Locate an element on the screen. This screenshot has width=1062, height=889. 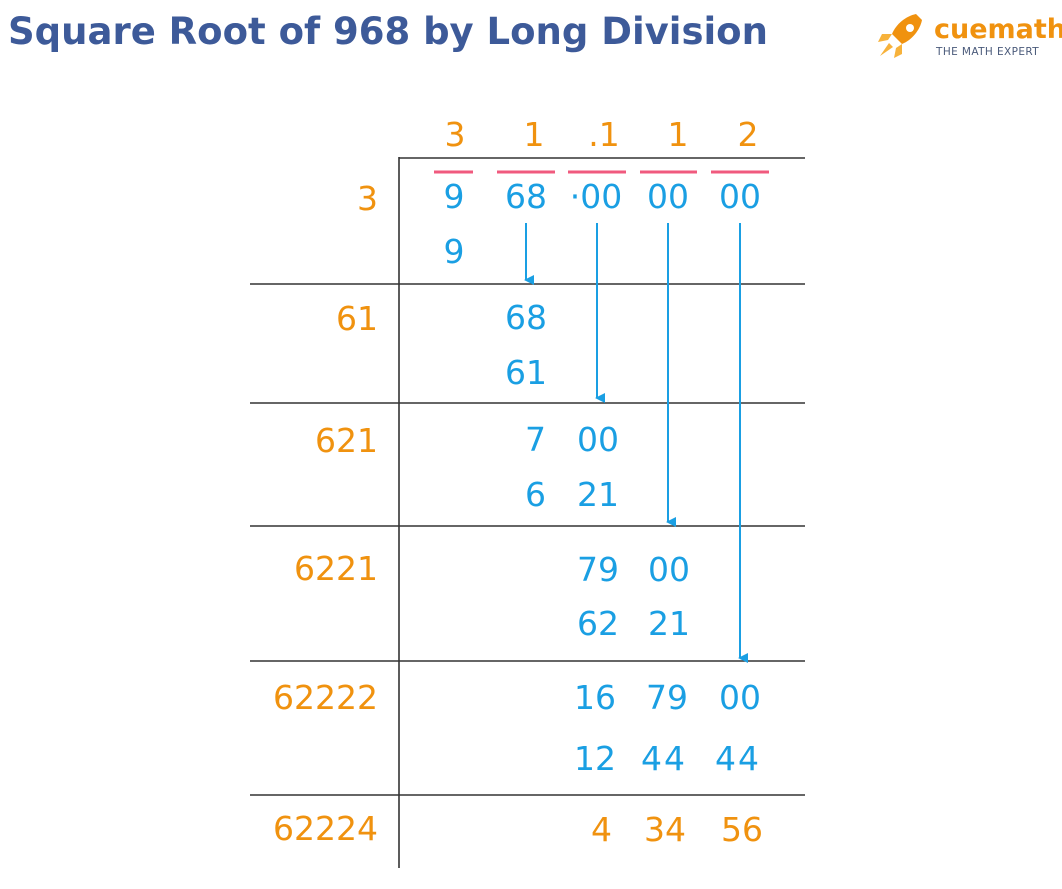
divisor: 61 is located at coordinates (357, 318).